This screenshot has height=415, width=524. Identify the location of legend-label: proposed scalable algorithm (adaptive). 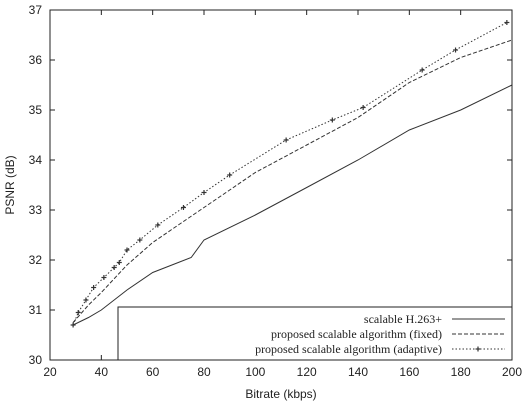
(348, 349).